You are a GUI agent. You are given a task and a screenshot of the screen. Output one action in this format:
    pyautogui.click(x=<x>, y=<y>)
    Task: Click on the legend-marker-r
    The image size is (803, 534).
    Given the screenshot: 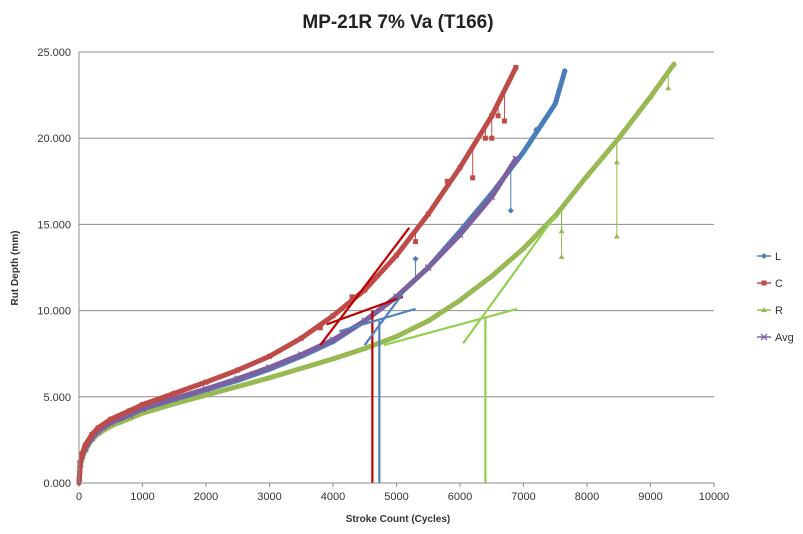 What is the action you would take?
    pyautogui.click(x=764, y=309)
    